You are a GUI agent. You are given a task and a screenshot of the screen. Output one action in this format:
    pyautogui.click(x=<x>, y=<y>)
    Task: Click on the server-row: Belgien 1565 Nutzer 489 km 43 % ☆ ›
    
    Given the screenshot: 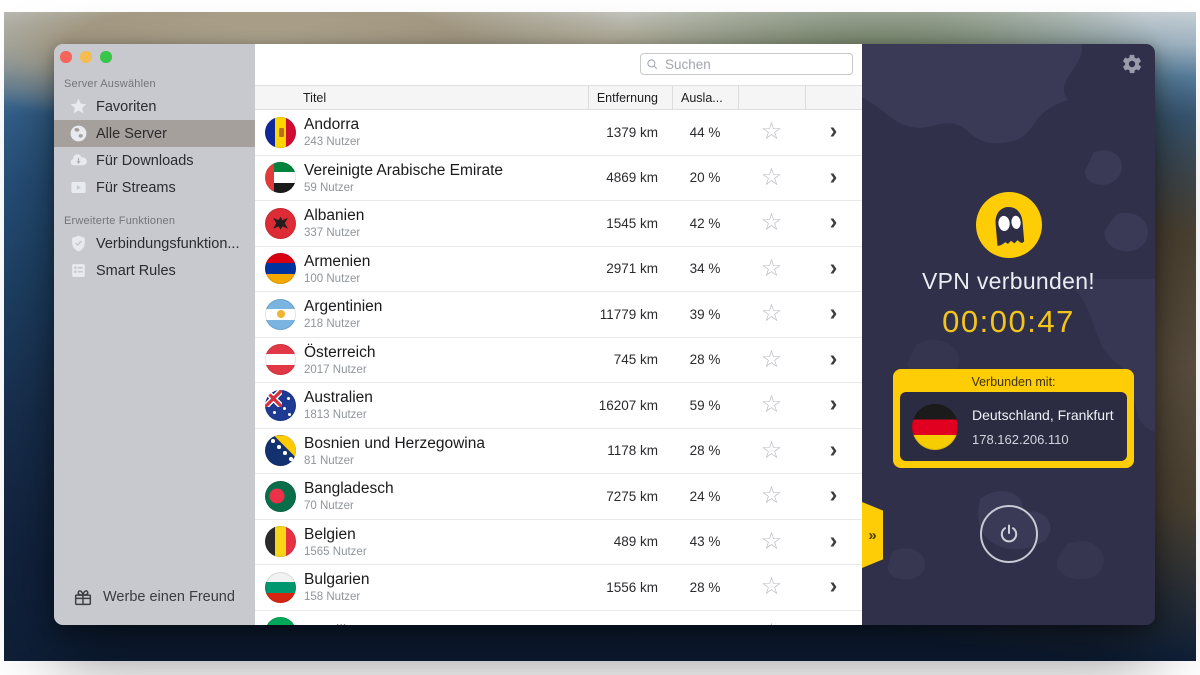 What is the action you would take?
    pyautogui.click(x=558, y=542)
    